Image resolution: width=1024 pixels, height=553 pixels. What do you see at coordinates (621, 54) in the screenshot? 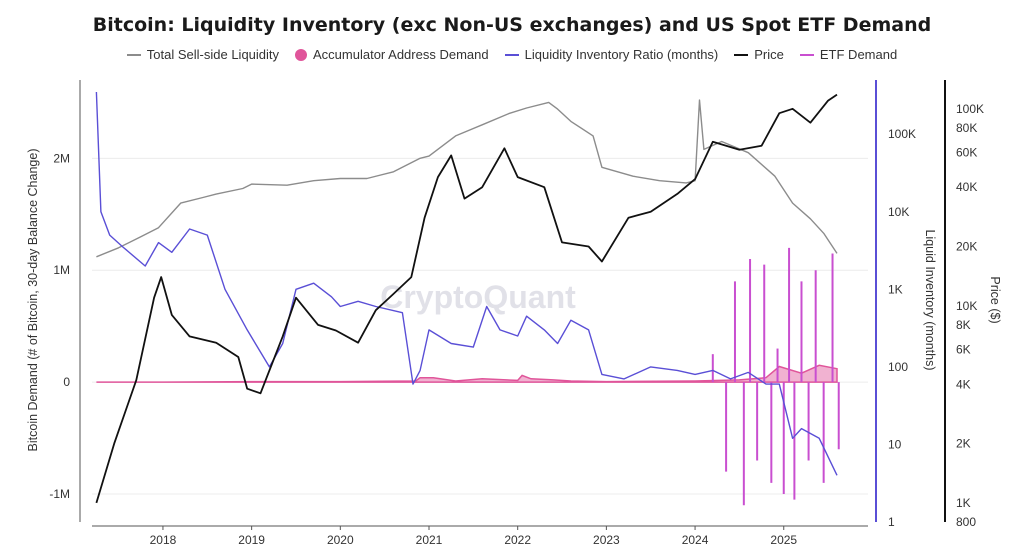
I see `legend-label-ratio: Liquidity Inventory Ratio (months)` at bounding box center [621, 54].